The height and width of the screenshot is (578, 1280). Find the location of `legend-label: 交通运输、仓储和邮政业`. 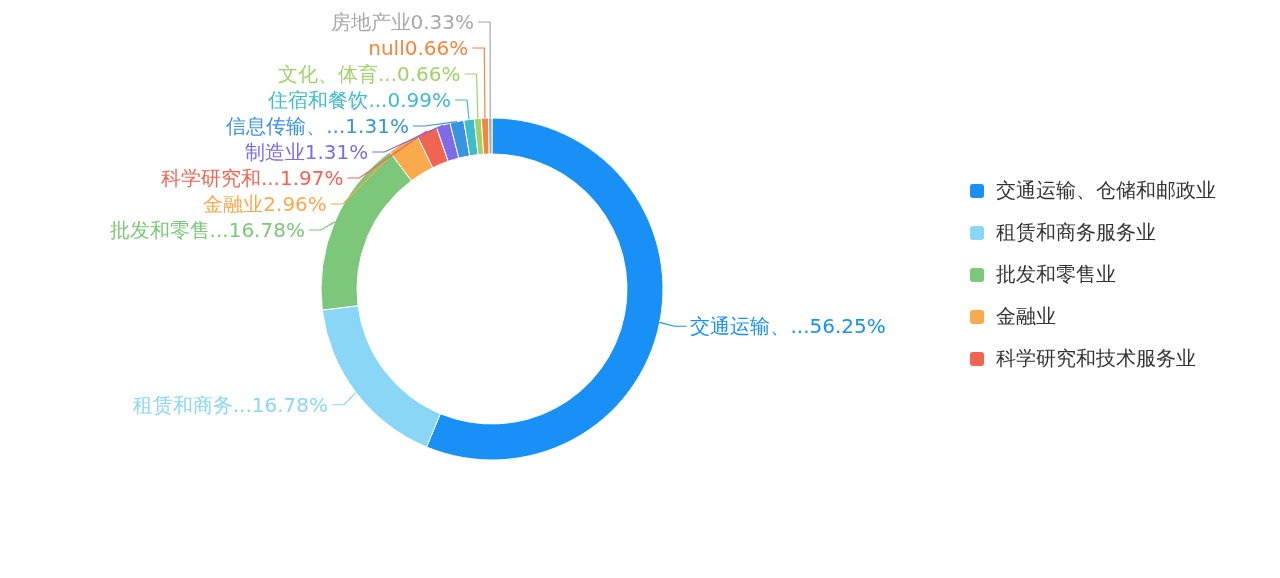

legend-label: 交通运输、仓储和邮政业 is located at coordinates (1106, 190).